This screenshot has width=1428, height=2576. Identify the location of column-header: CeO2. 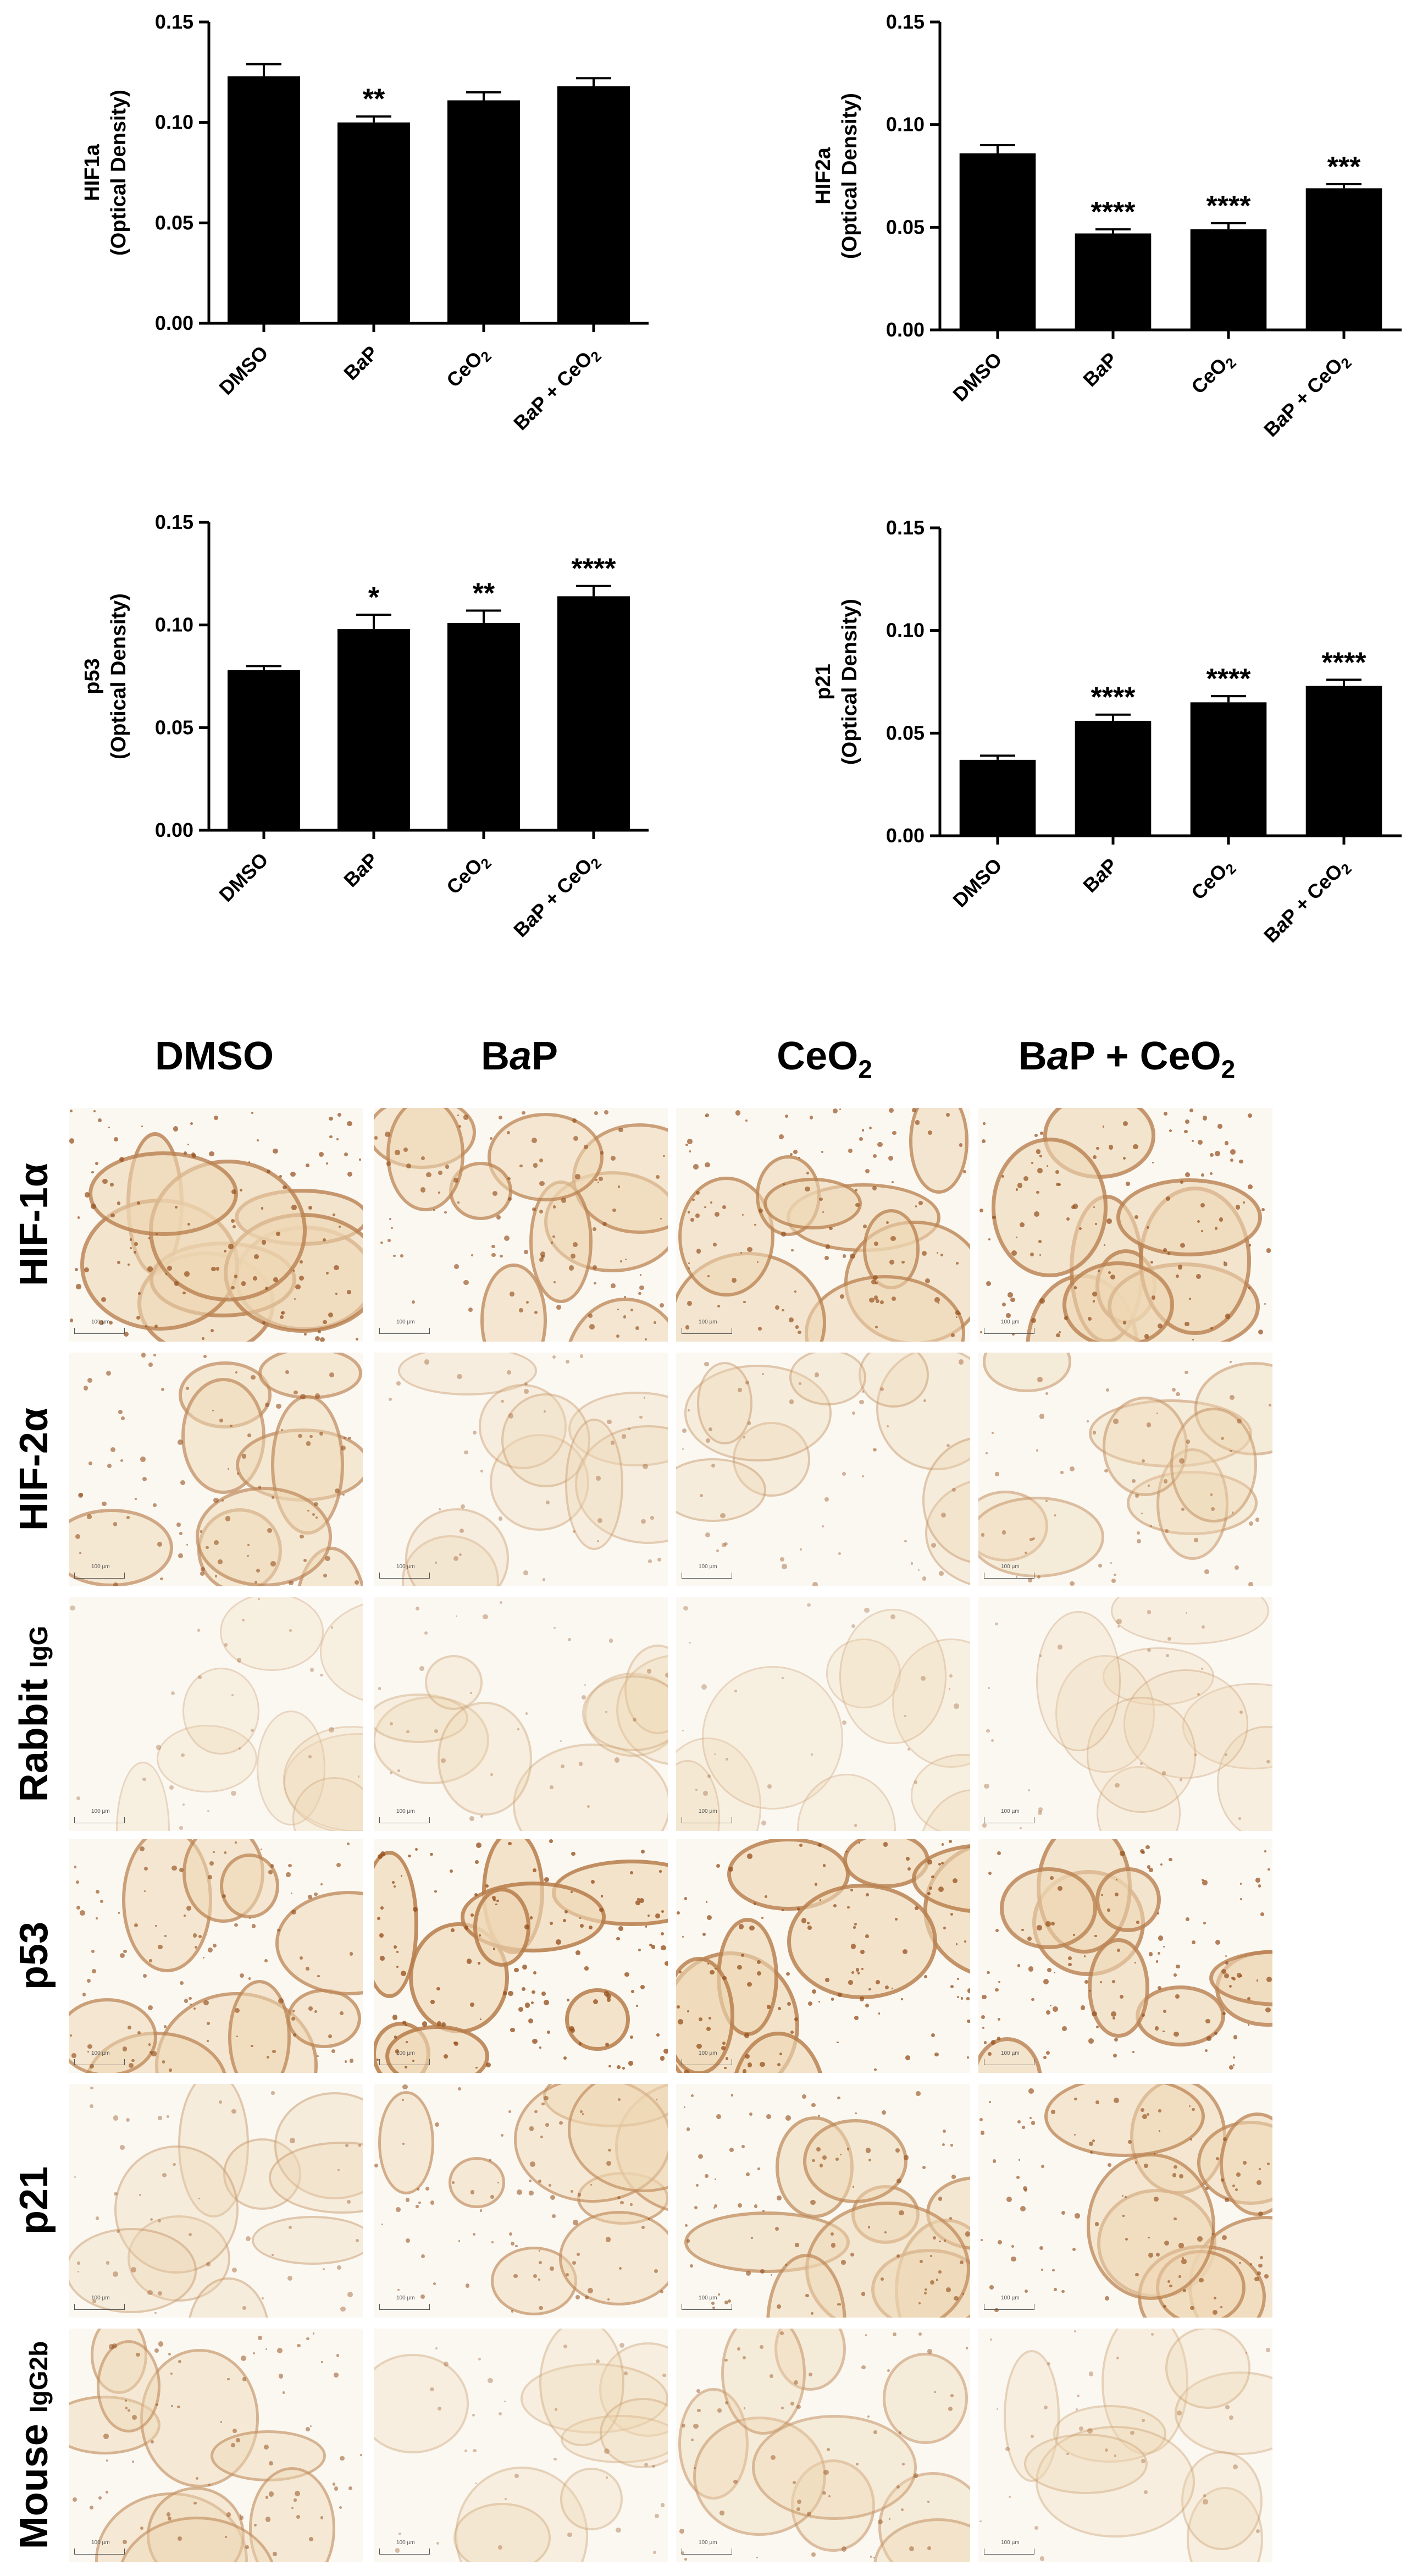
(824, 1059).